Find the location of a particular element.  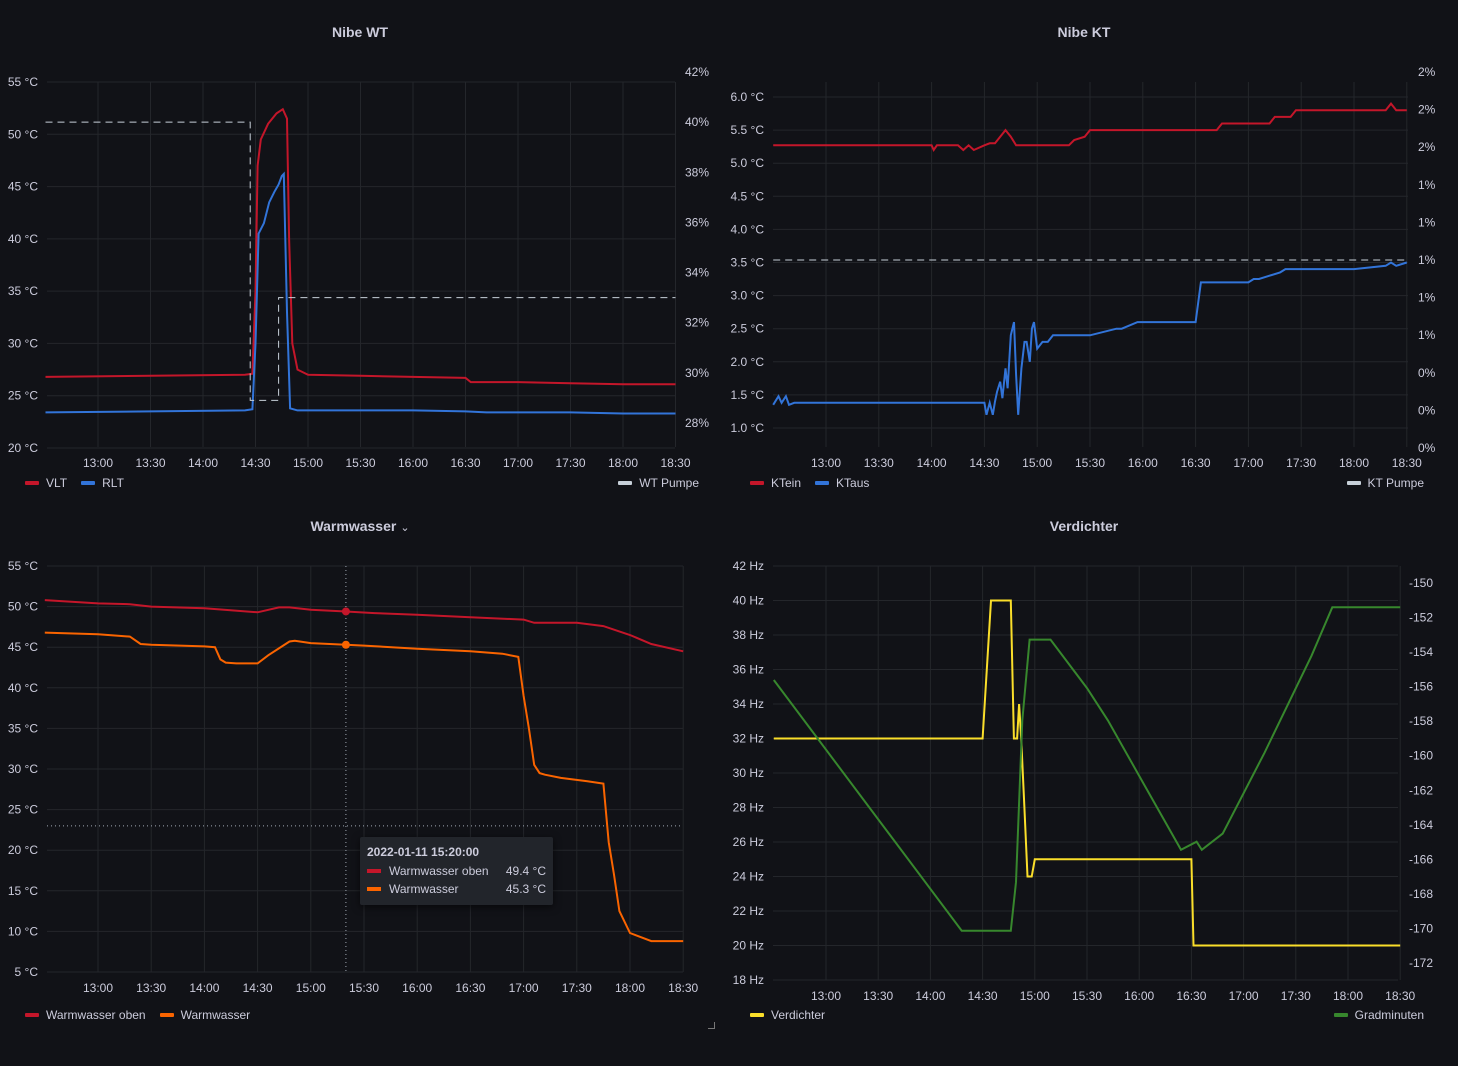

panel-title: Nibe WT is located at coordinates (360, 32).